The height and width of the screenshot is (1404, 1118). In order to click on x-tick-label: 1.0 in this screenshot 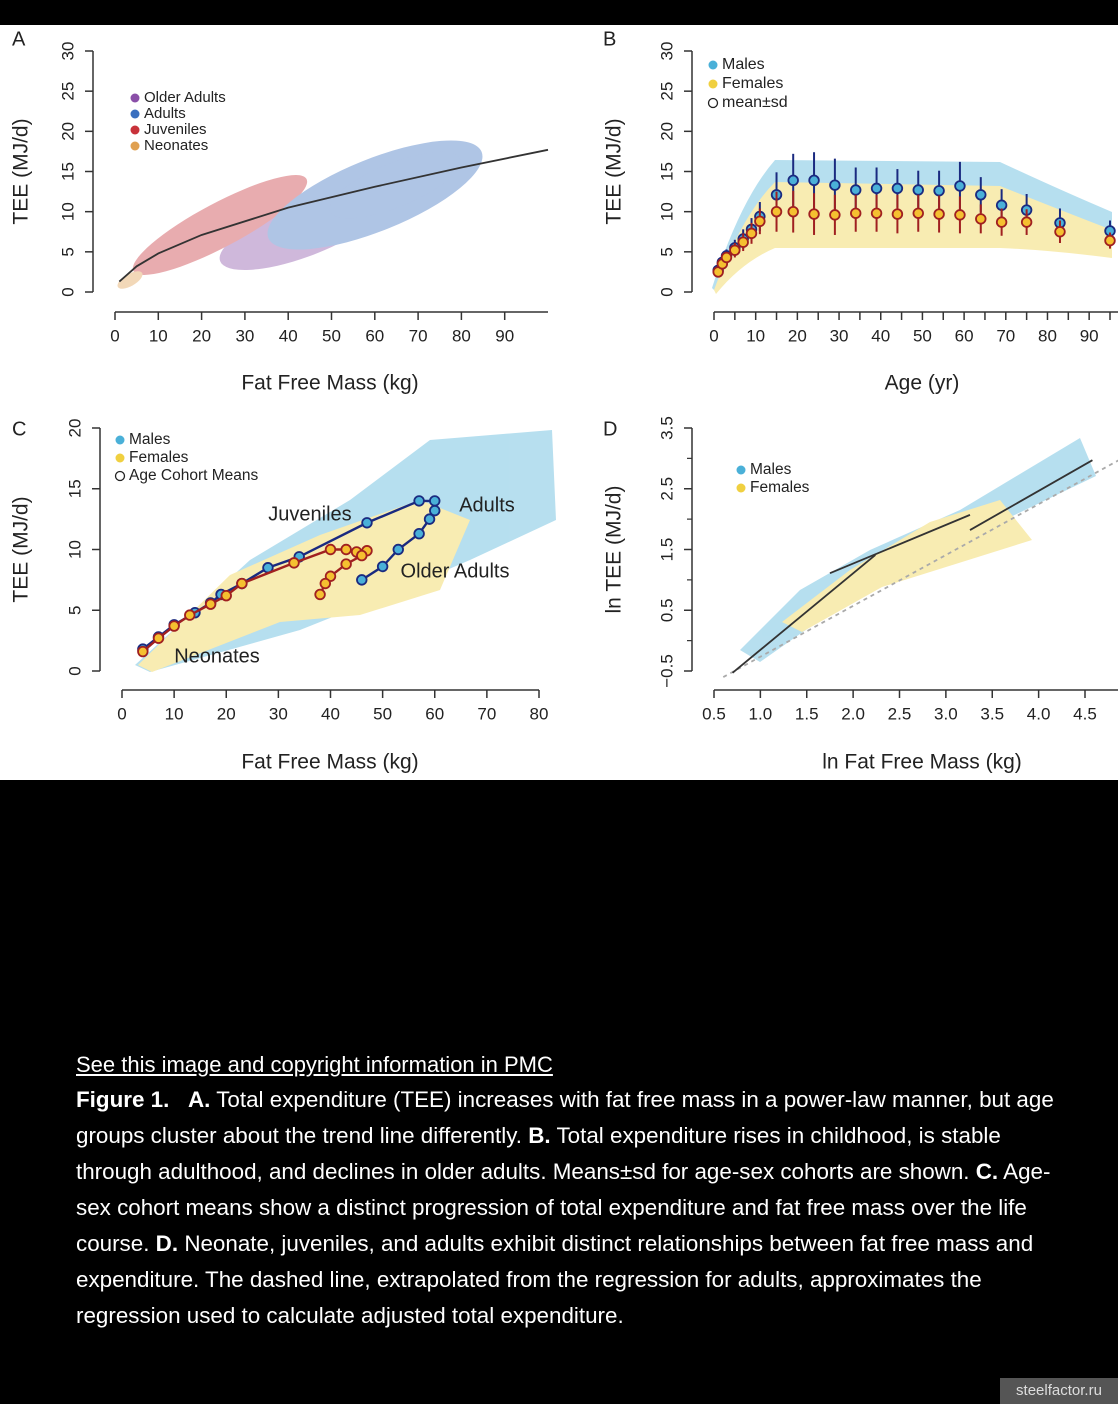, I will do `click(761, 713)`.